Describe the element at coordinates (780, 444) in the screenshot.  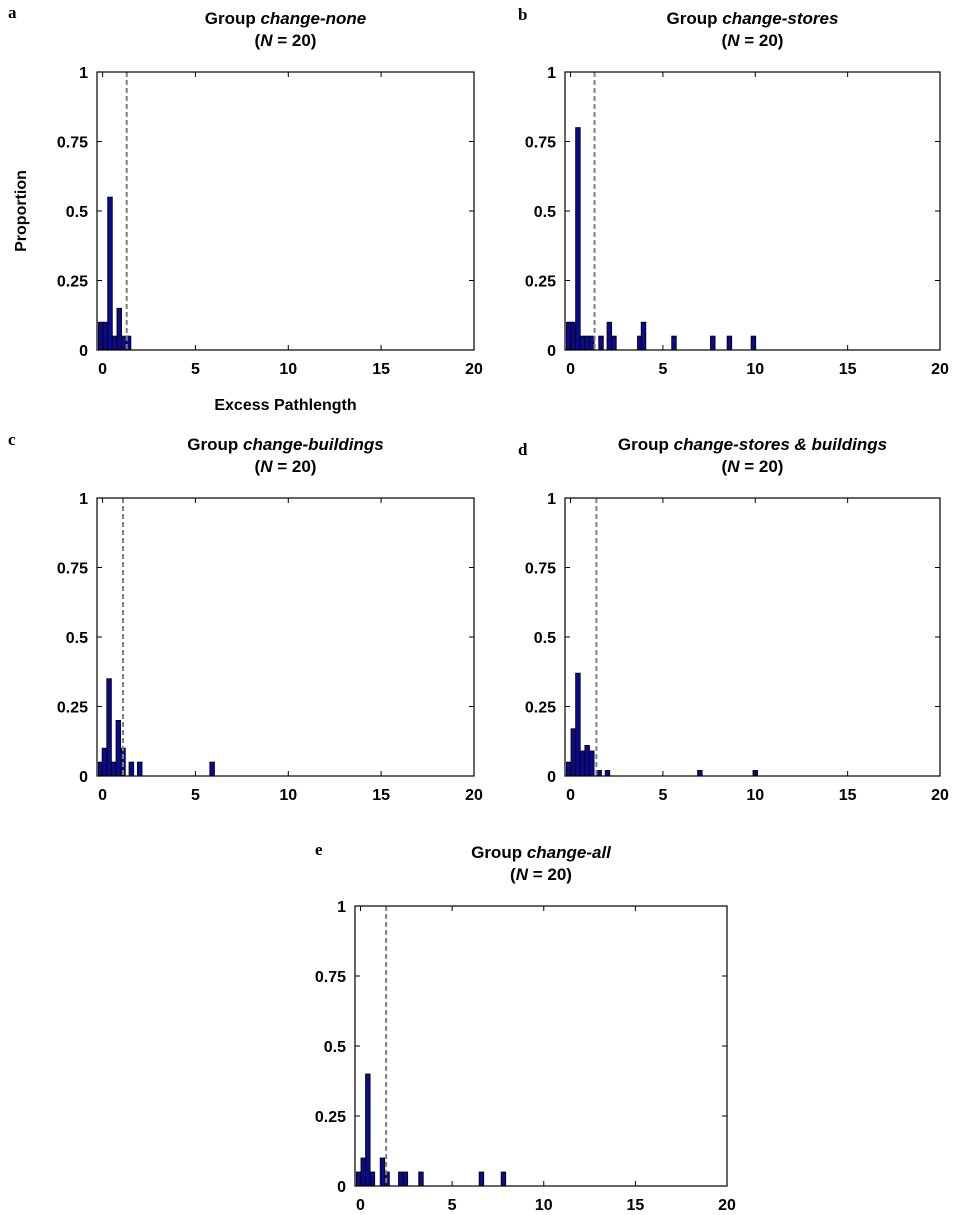
I see `title-group: change-stores & buildings` at that location.